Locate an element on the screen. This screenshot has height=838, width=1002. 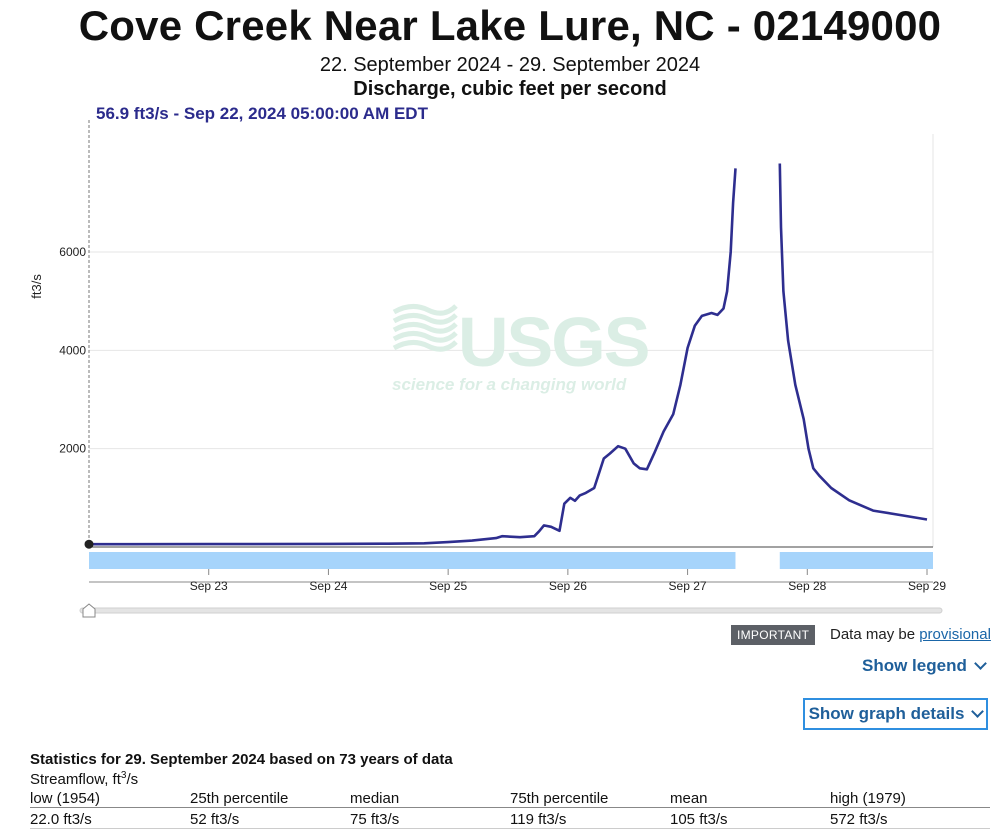
statistics-column-header: median is located at coordinates (430, 798).